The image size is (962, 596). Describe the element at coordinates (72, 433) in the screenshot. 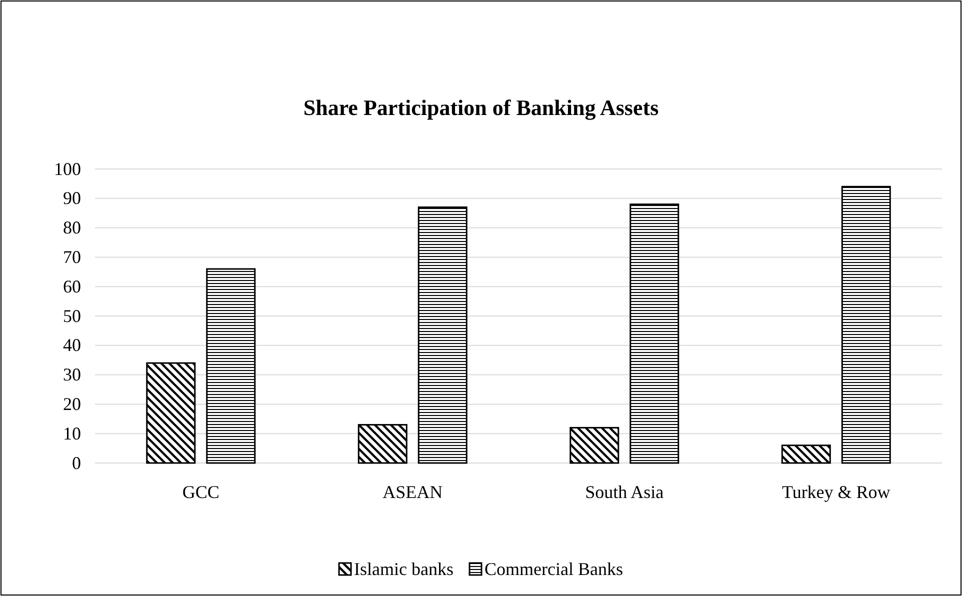

I see `y-tick-label: 10` at that location.